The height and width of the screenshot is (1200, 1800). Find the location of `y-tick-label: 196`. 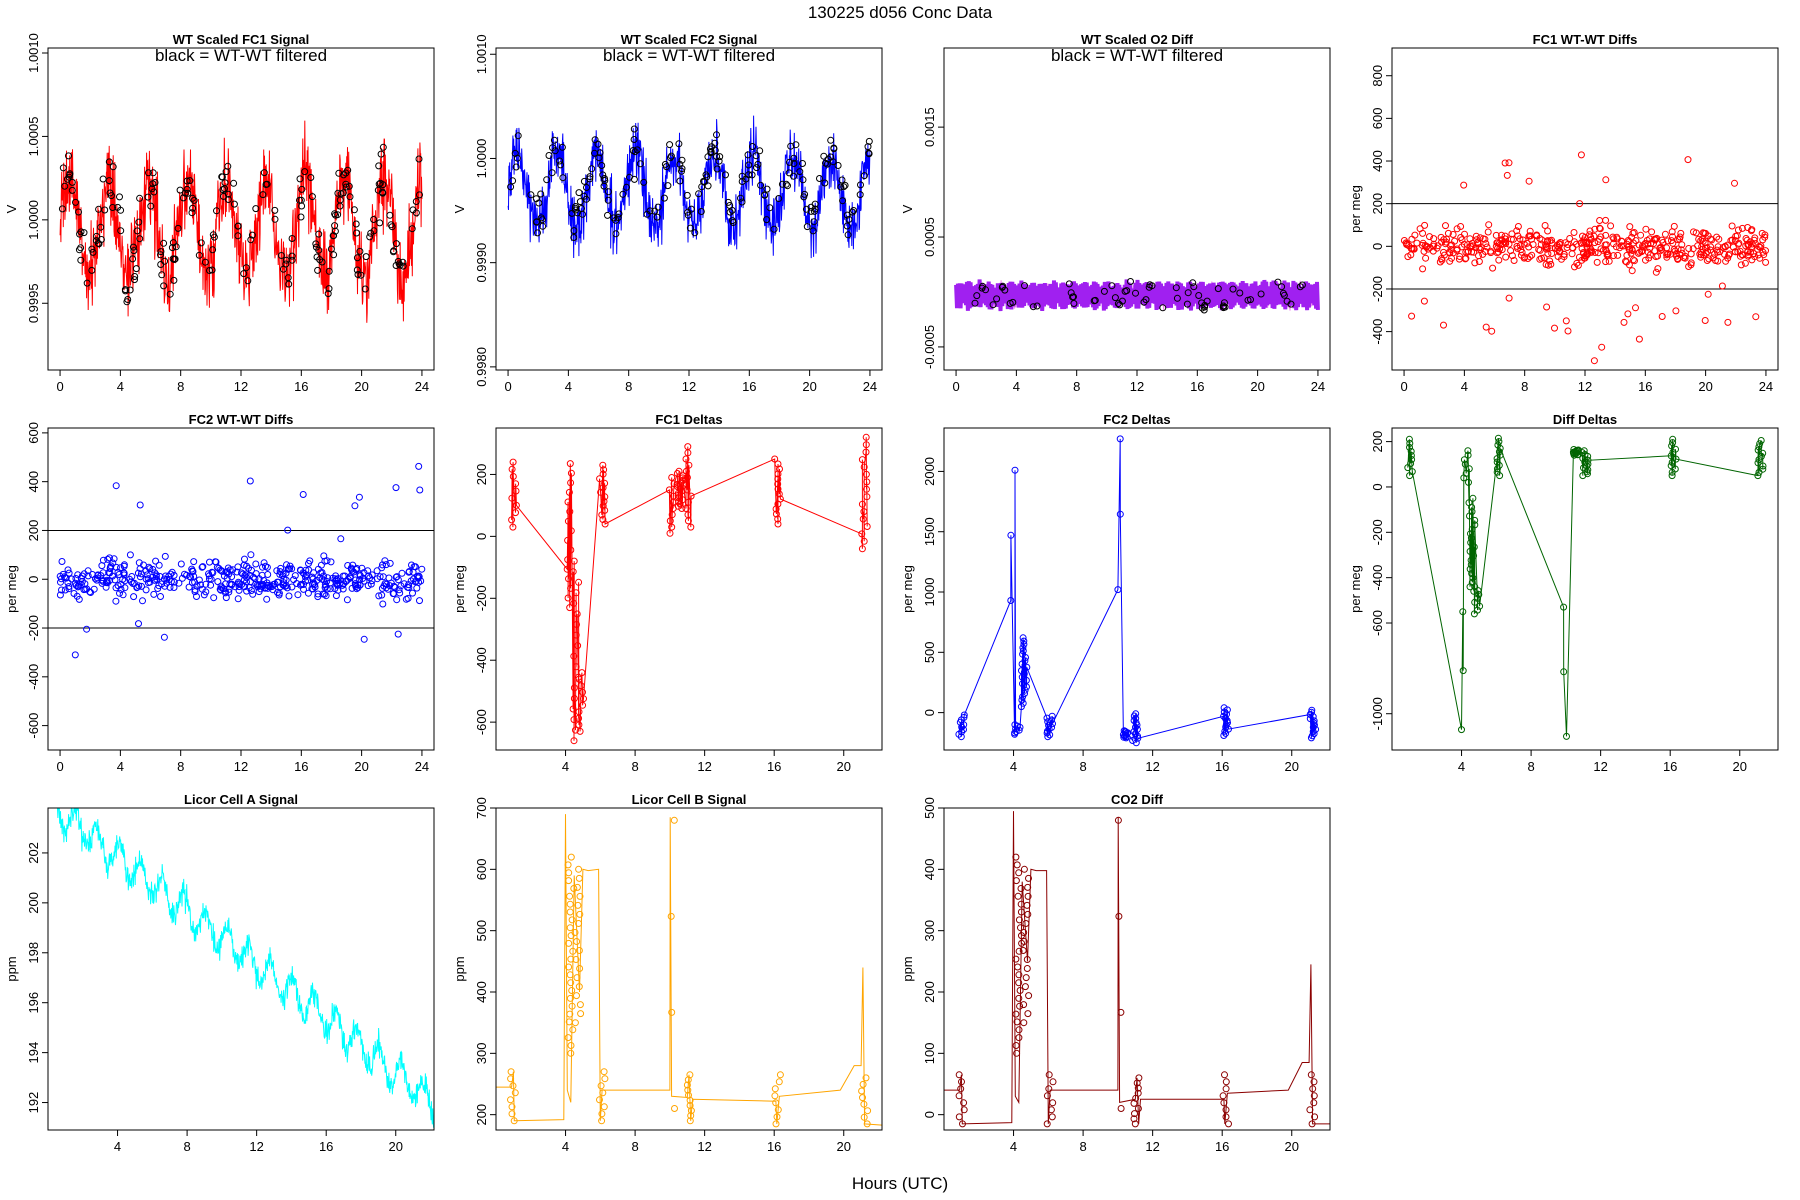

y-tick-label: 196 is located at coordinates (33, 1003).